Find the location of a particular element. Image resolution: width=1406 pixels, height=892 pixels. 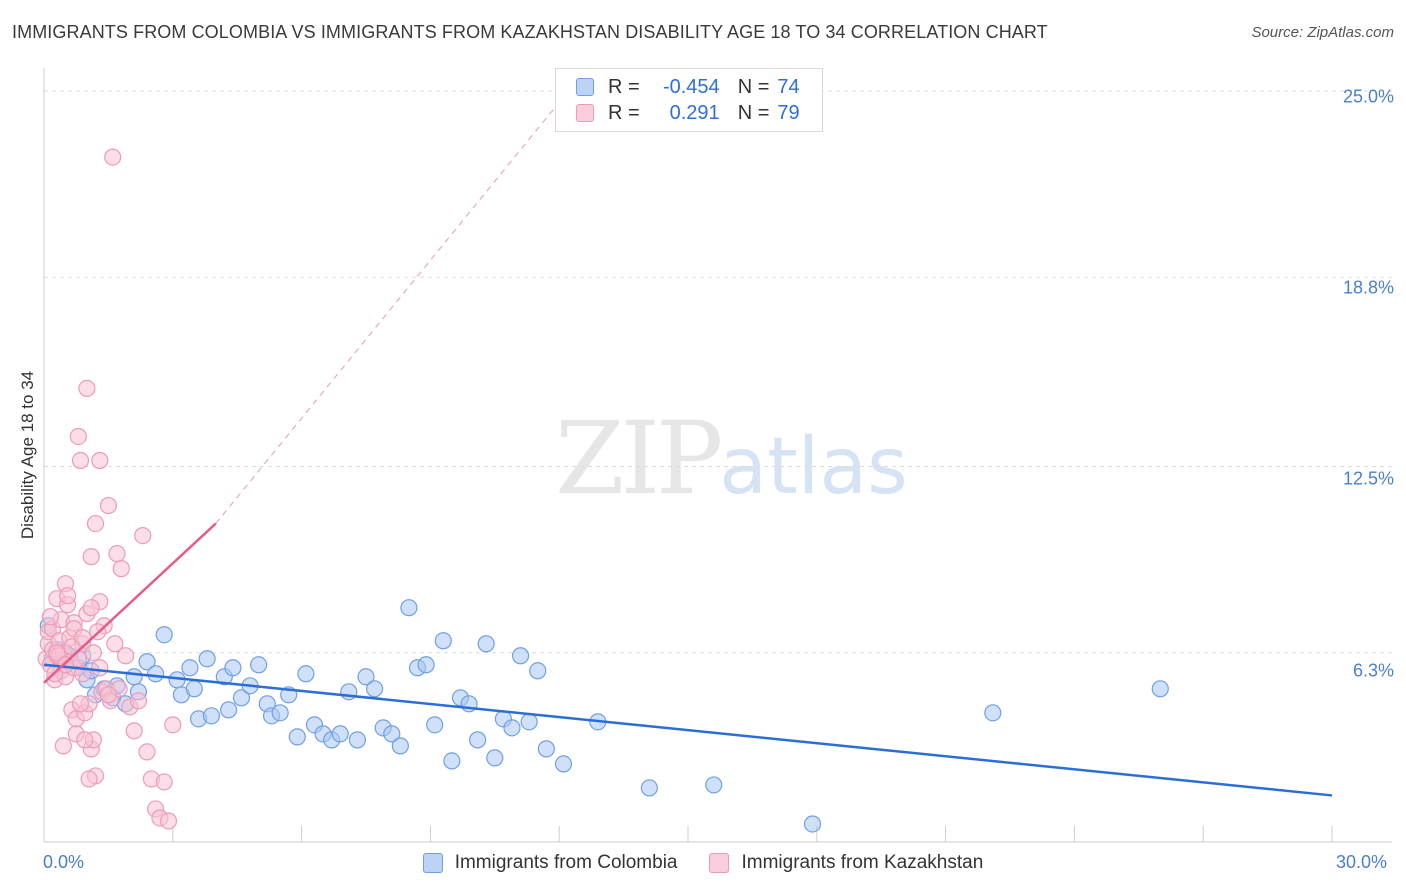

correlation-legend: R = -0.454 N = 74 R = 0.291 N = 79 is located at coordinates (689, 100).